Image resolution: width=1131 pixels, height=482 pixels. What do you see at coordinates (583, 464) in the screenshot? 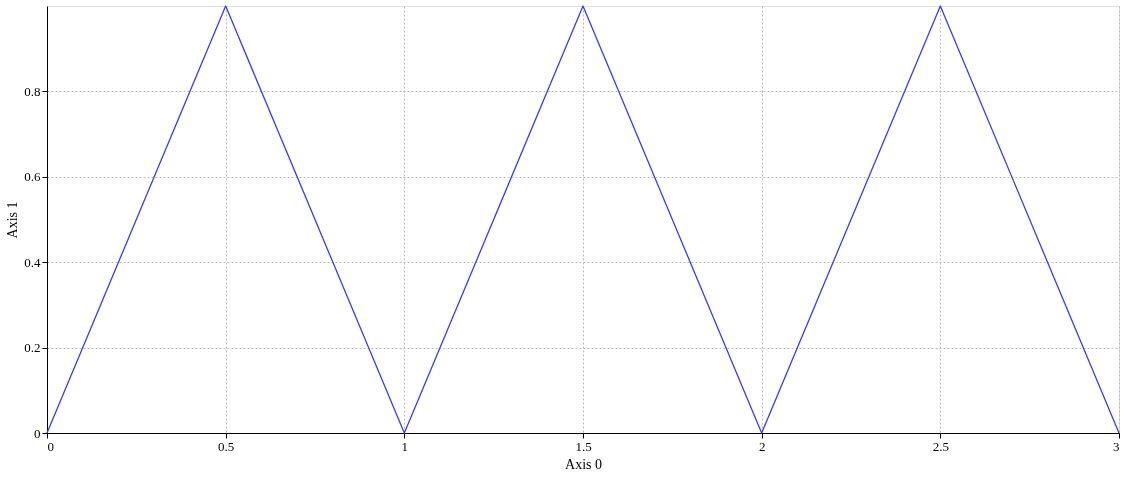
I see `x-axis-title: Axis 0` at bounding box center [583, 464].